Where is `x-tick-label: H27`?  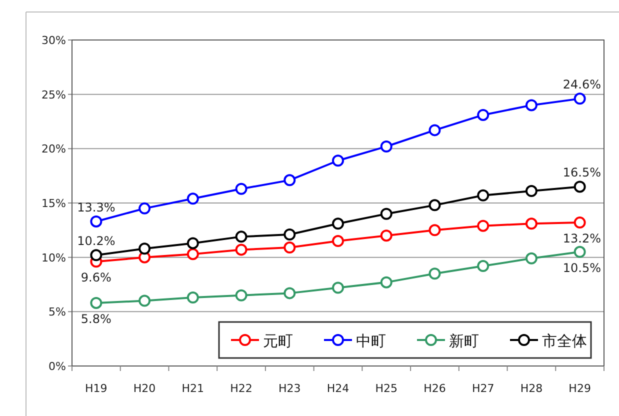
x-tick-label: H27 is located at coordinates (483, 388).